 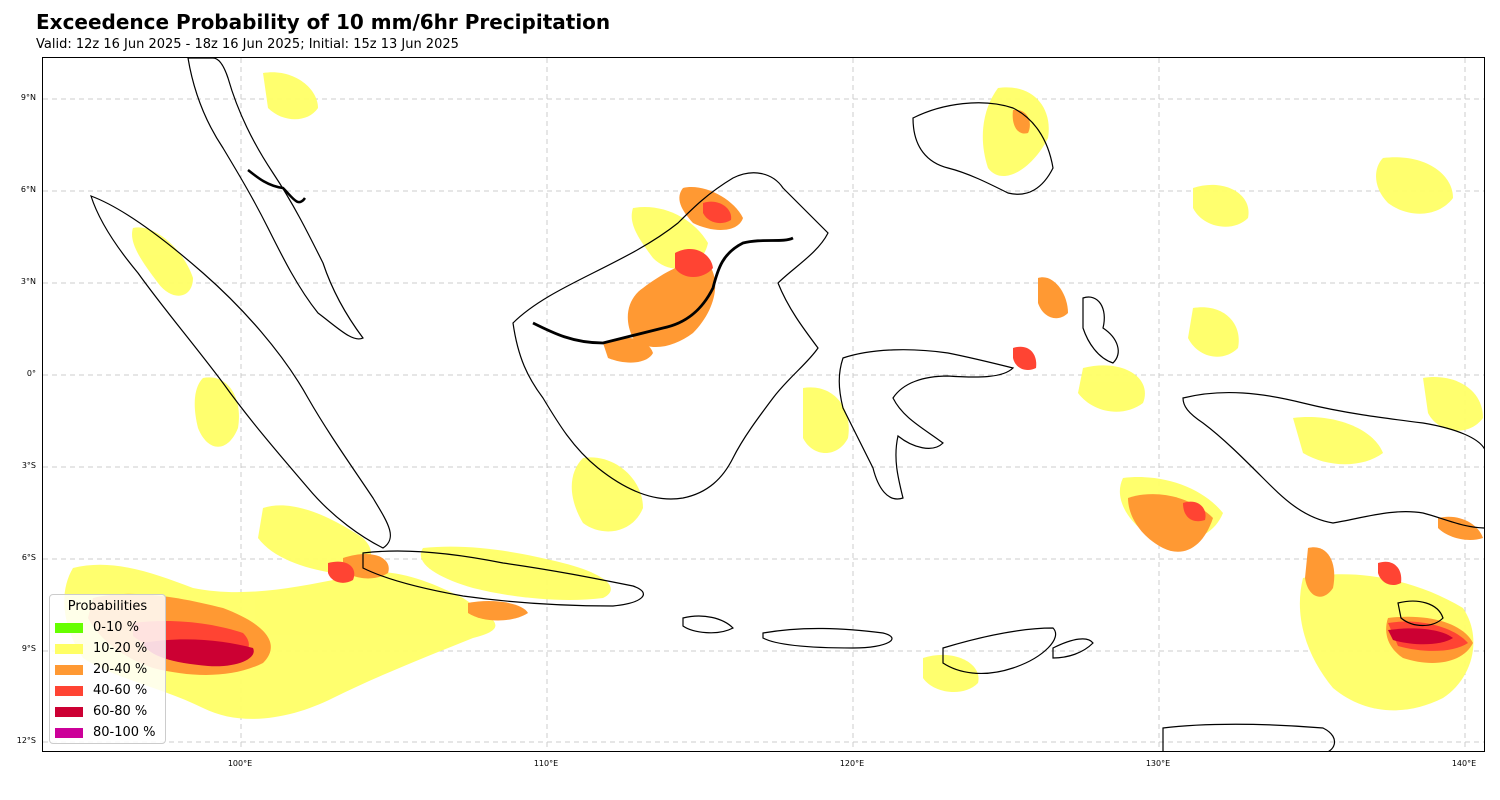 I want to click on legend-item: 40-60 %, so click(x=107, y=690).